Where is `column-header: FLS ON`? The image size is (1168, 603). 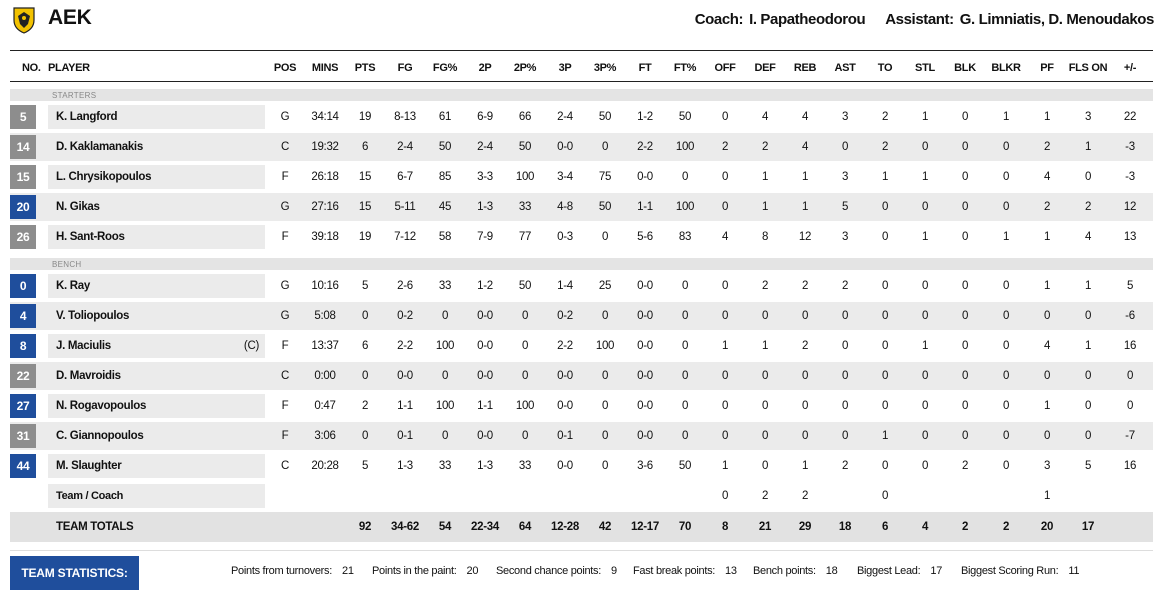 column-header: FLS ON is located at coordinates (1088, 67).